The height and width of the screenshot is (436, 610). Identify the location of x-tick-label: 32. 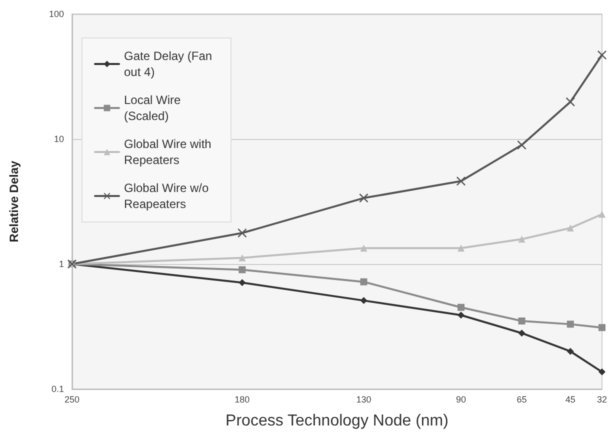
(601, 399).